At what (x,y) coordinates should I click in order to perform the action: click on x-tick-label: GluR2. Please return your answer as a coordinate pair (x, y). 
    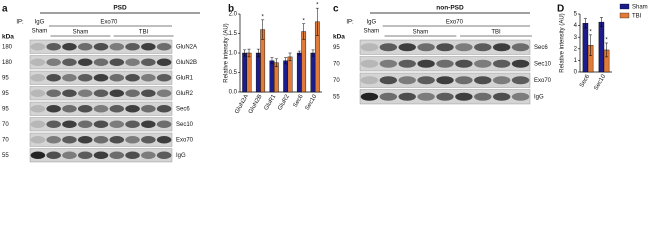
    Looking at the image, I should click on (284, 102).